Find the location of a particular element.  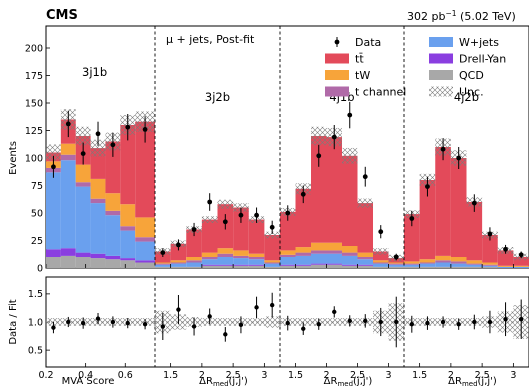

unc-band is located at coordinates (319, 136).